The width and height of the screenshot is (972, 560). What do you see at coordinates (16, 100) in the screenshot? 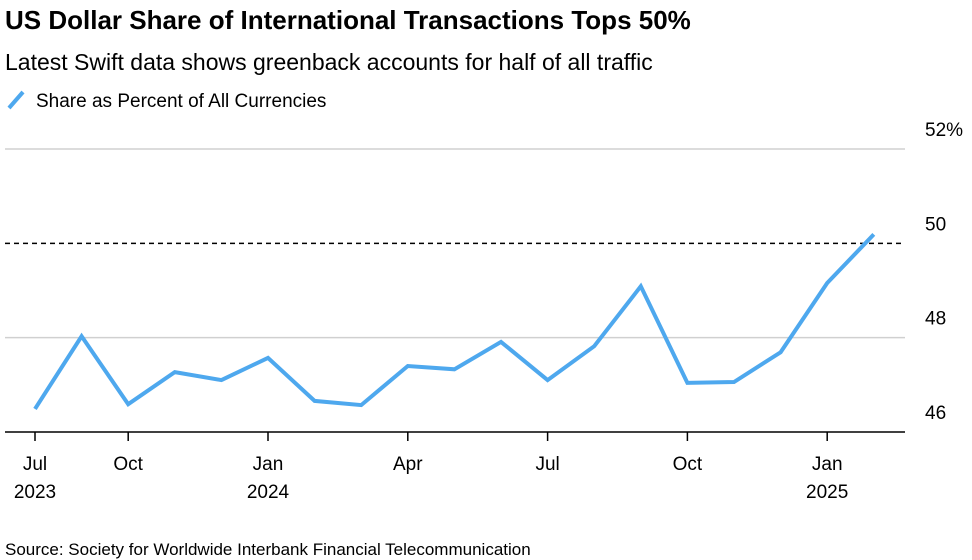
I see `legend-swatch` at bounding box center [16, 100].